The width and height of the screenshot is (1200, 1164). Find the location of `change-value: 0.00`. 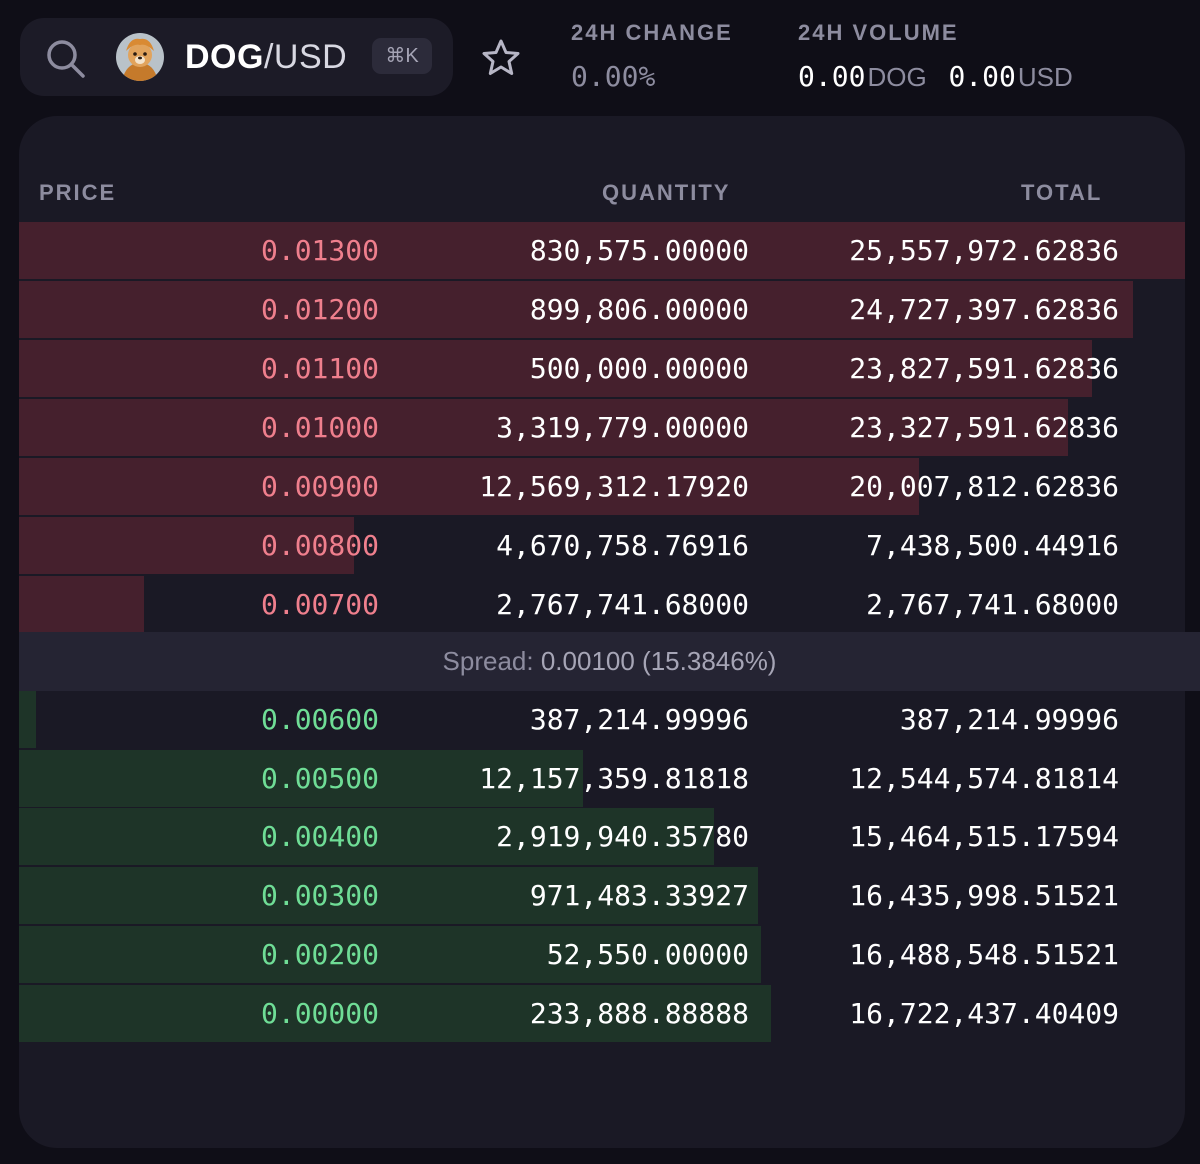

change-value: 0.00 is located at coordinates (605, 76).